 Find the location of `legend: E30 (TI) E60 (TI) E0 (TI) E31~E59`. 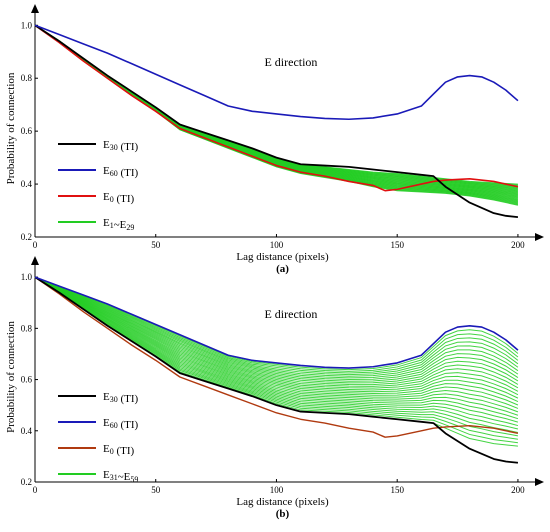

legend: E30 (TI) E60 (TI) E0 (TI) E31~E59 is located at coordinates (98, 437).